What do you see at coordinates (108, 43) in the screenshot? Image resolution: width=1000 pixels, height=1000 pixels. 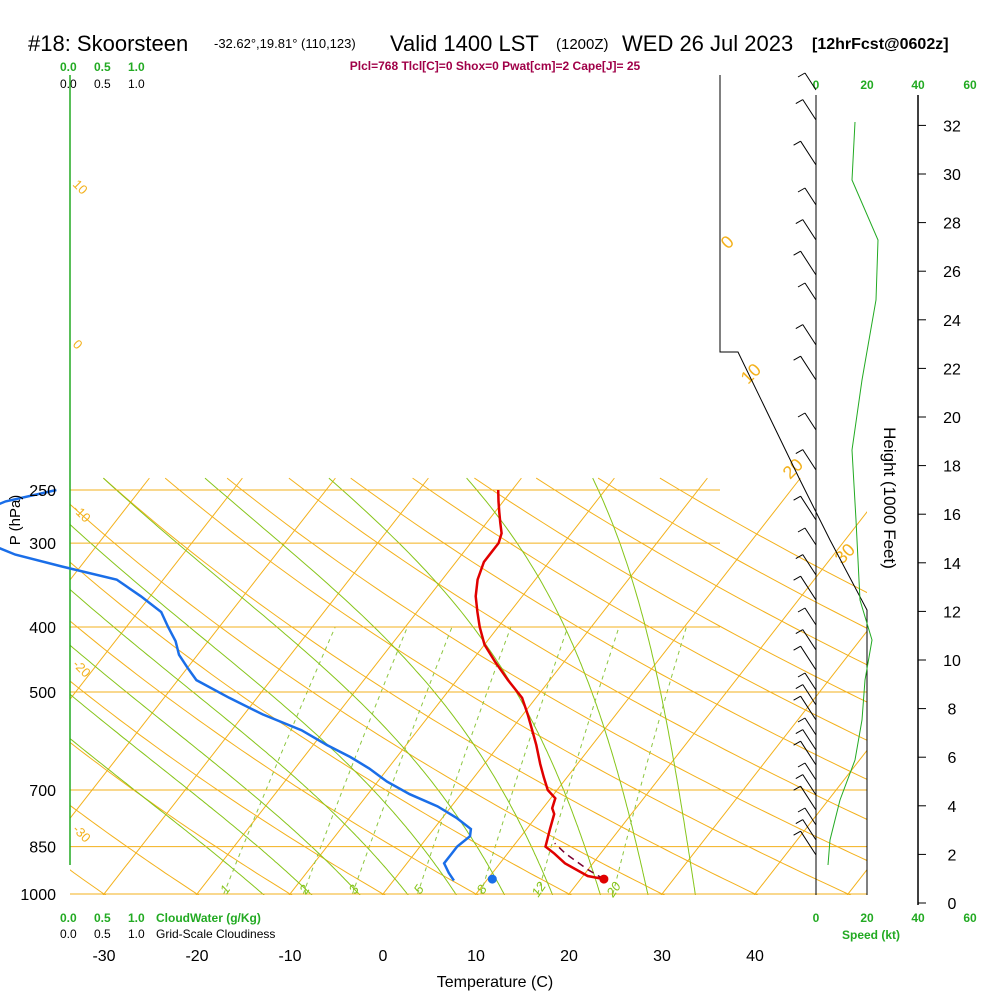 I see `title-station: #18: Skoorsteen` at bounding box center [108, 43].